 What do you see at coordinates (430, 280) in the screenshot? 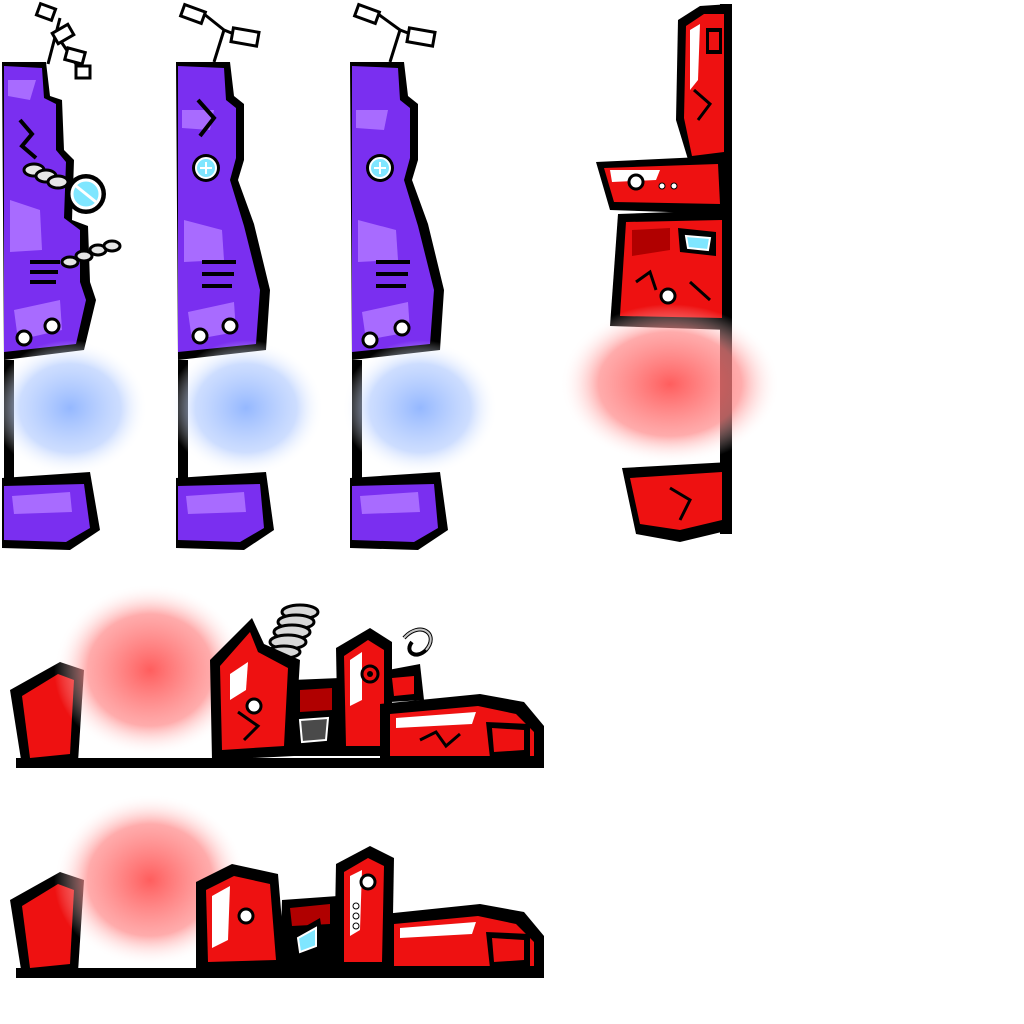
I see `purple-tower-intact` at bounding box center [430, 280].